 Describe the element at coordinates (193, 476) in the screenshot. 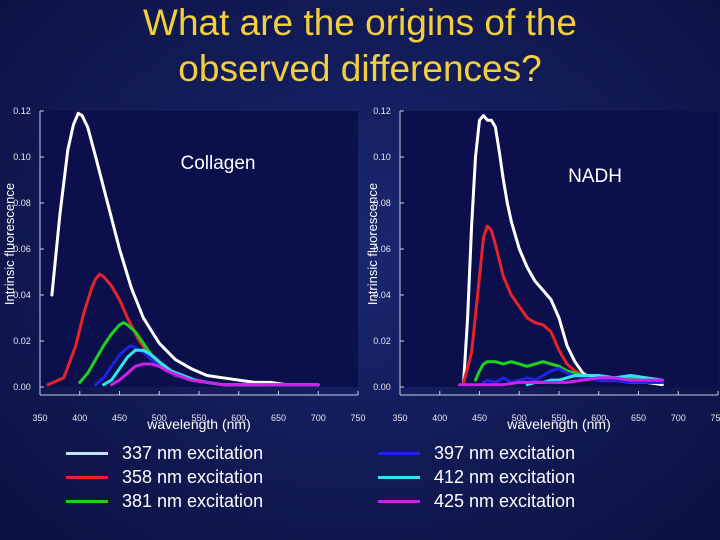

I see `legend-label-358: 358 nm excitation` at that location.